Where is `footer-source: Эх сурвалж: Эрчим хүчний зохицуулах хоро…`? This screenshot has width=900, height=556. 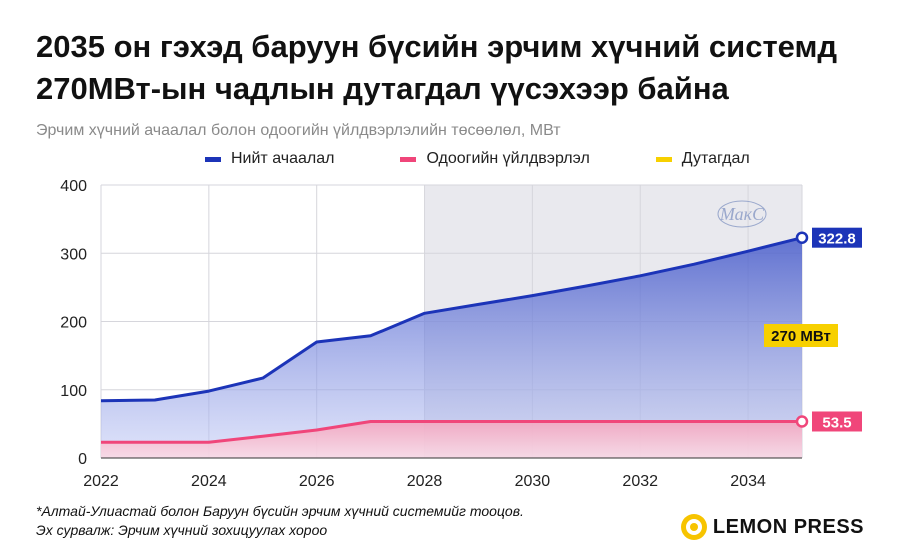 footer-source: Эх сурвалж: Эрчим хүчний зохицуулах хоро… is located at coordinates (182, 530).